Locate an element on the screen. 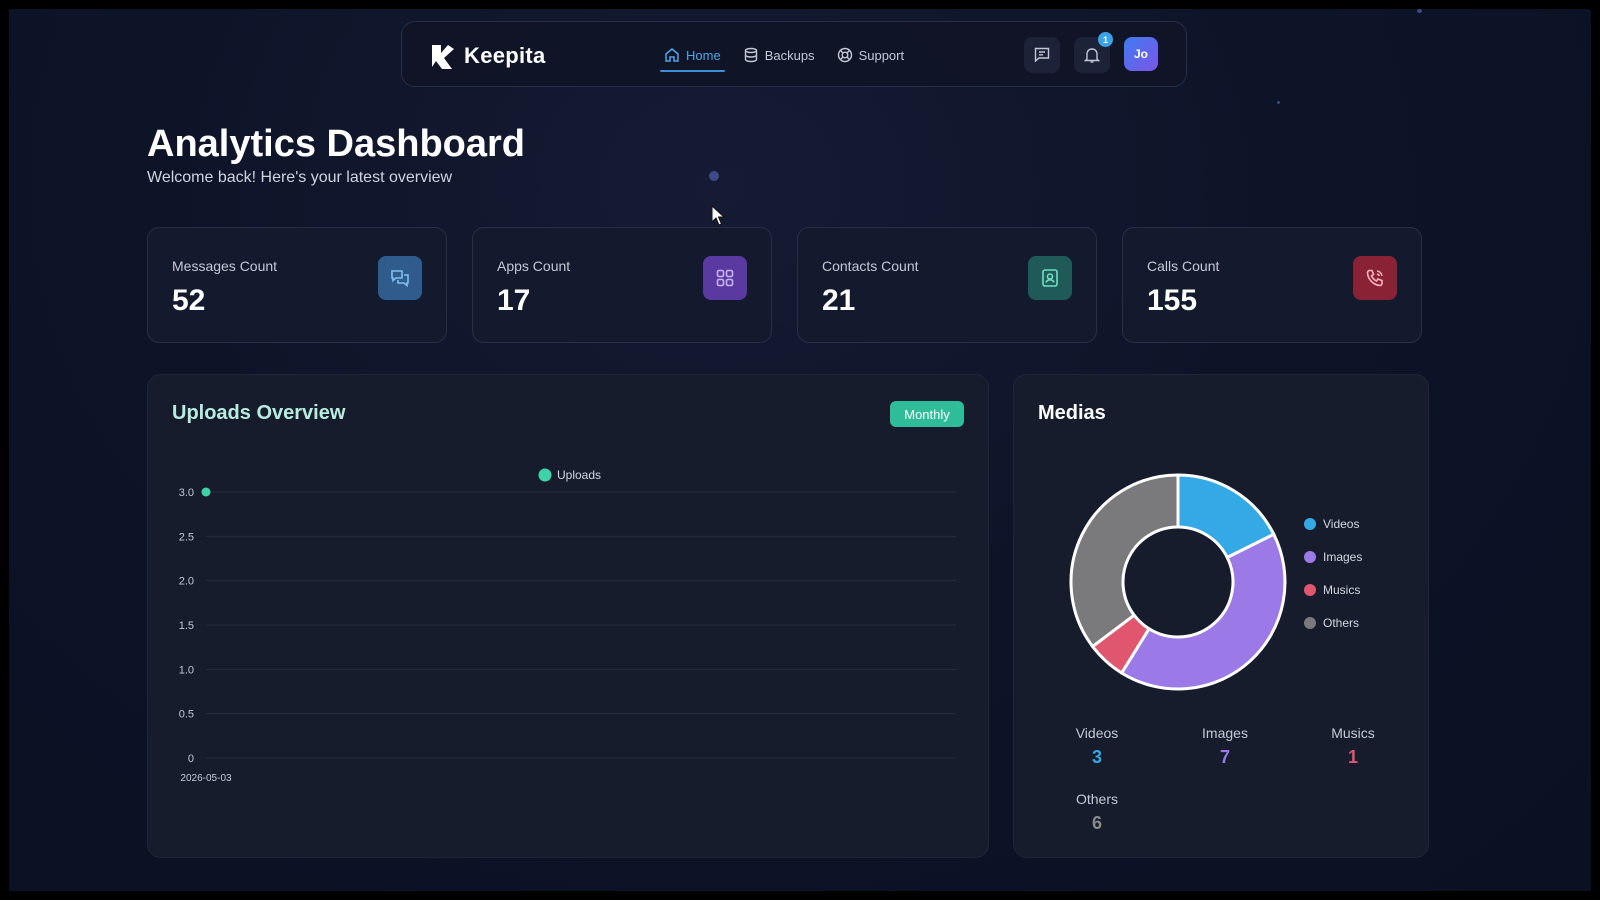  stat-value: 155 is located at coordinates (1172, 300).